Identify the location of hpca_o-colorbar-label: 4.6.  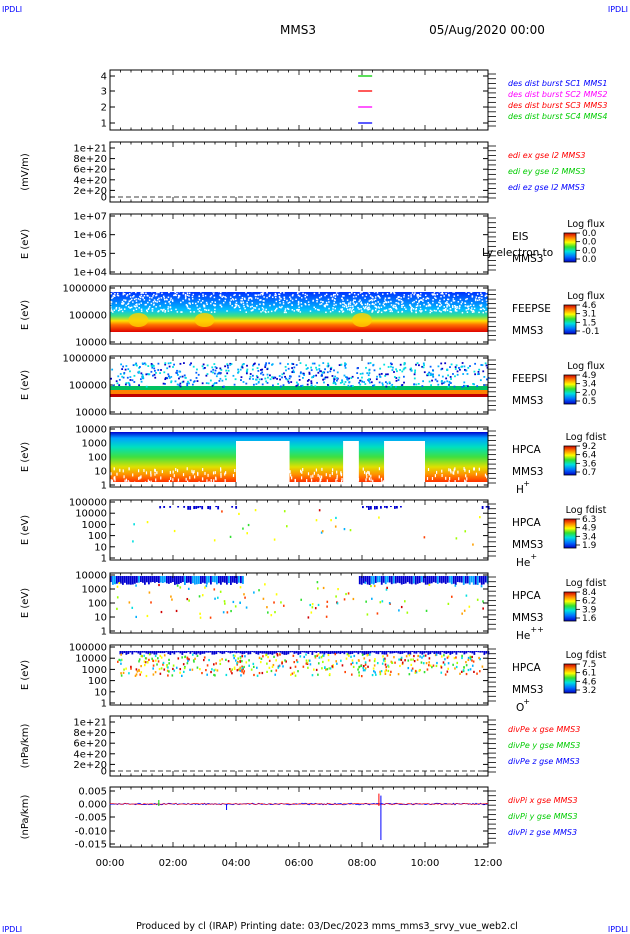
(589, 682).